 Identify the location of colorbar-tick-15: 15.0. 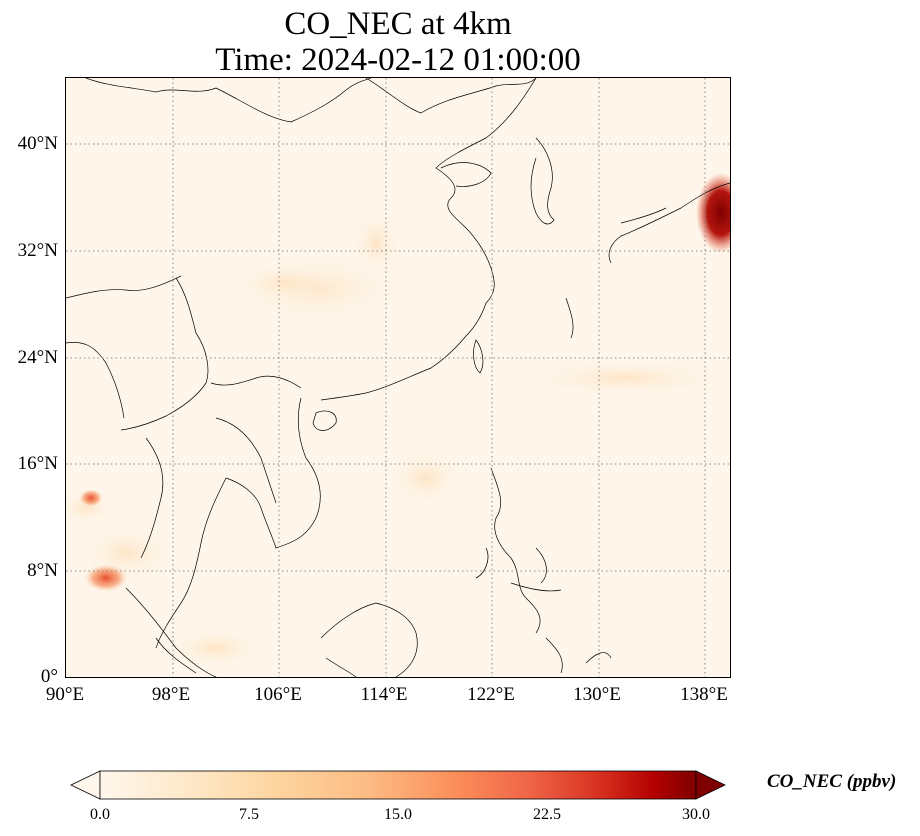
(398, 814).